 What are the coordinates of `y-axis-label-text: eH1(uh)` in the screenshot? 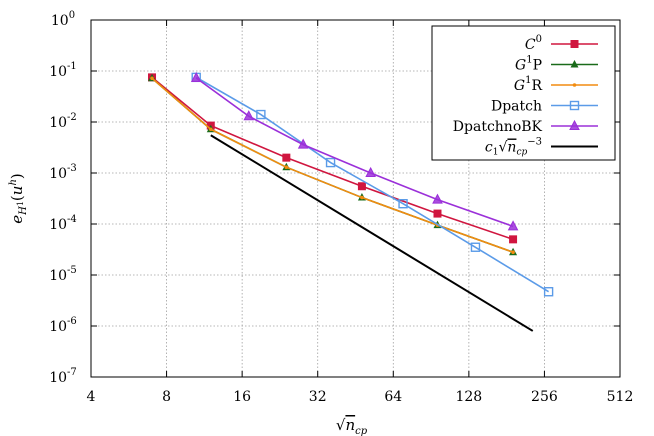 It's located at (18, 198).